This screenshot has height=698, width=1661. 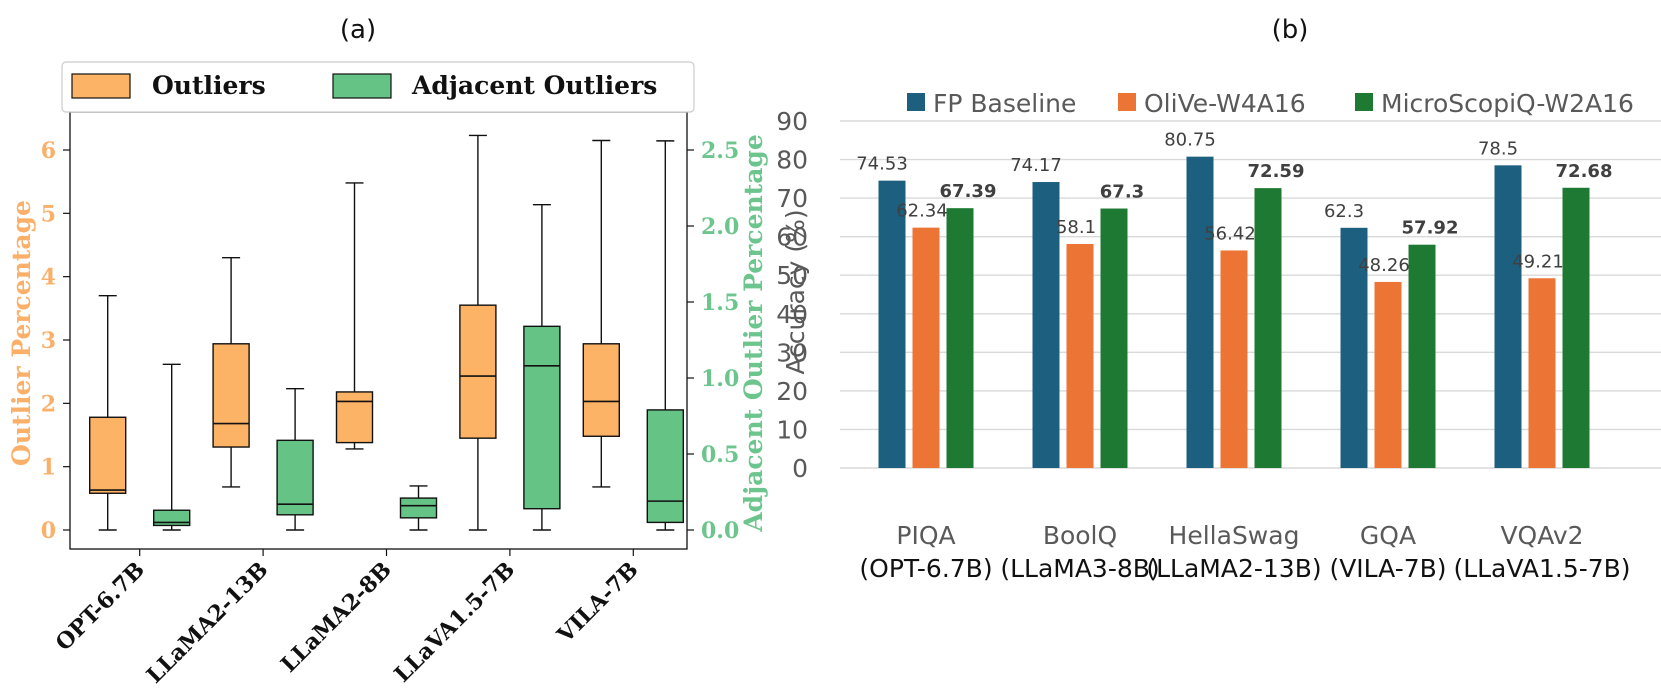 What do you see at coordinates (792, 429) in the screenshot?
I see `y-tick-label: 10` at bounding box center [792, 429].